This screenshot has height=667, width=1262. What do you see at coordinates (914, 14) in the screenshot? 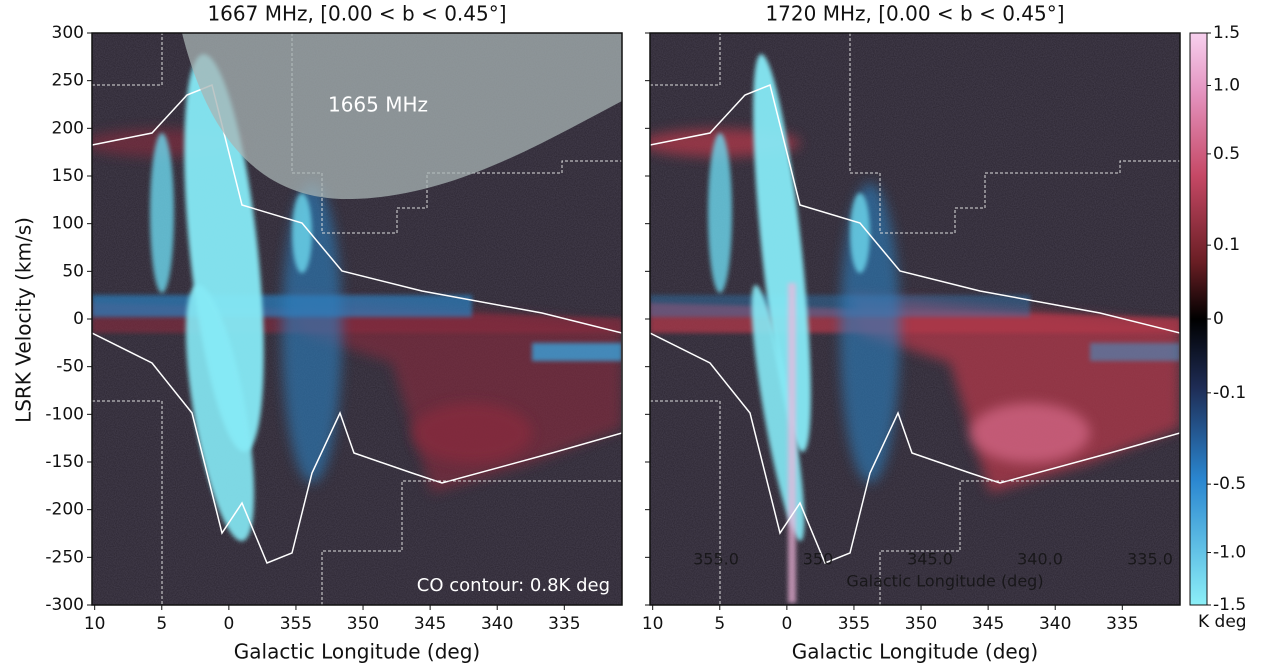
I see `chart-title: 1720 MHz, [0.00 < b < 0.45°]` at bounding box center [914, 14].